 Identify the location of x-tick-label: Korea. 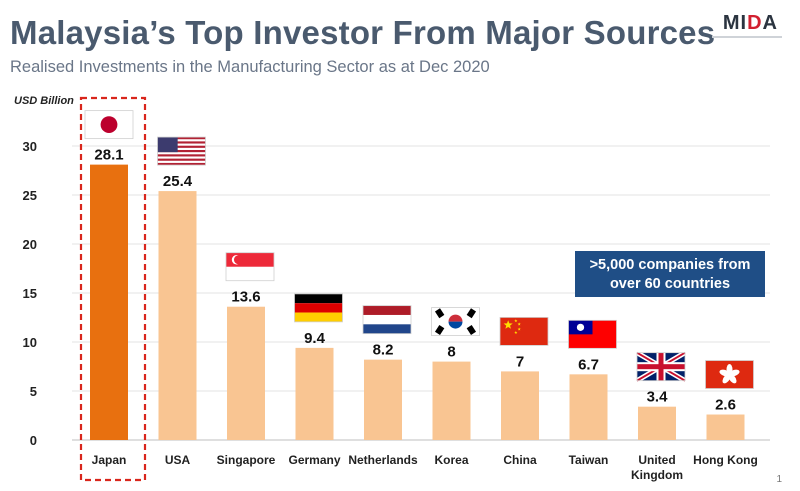
(451, 460).